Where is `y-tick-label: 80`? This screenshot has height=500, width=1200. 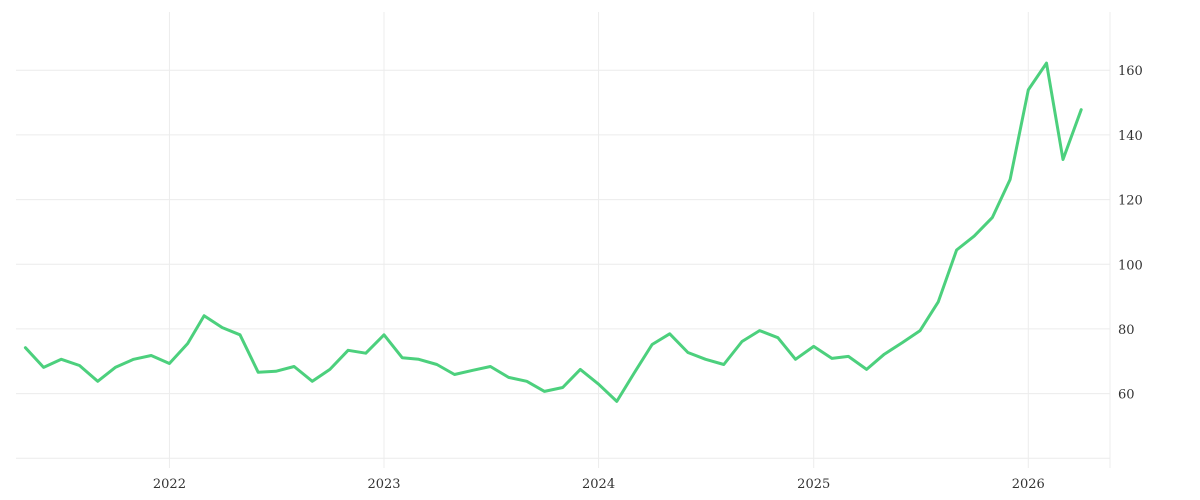
y-tick-label: 80 is located at coordinates (1126, 330).